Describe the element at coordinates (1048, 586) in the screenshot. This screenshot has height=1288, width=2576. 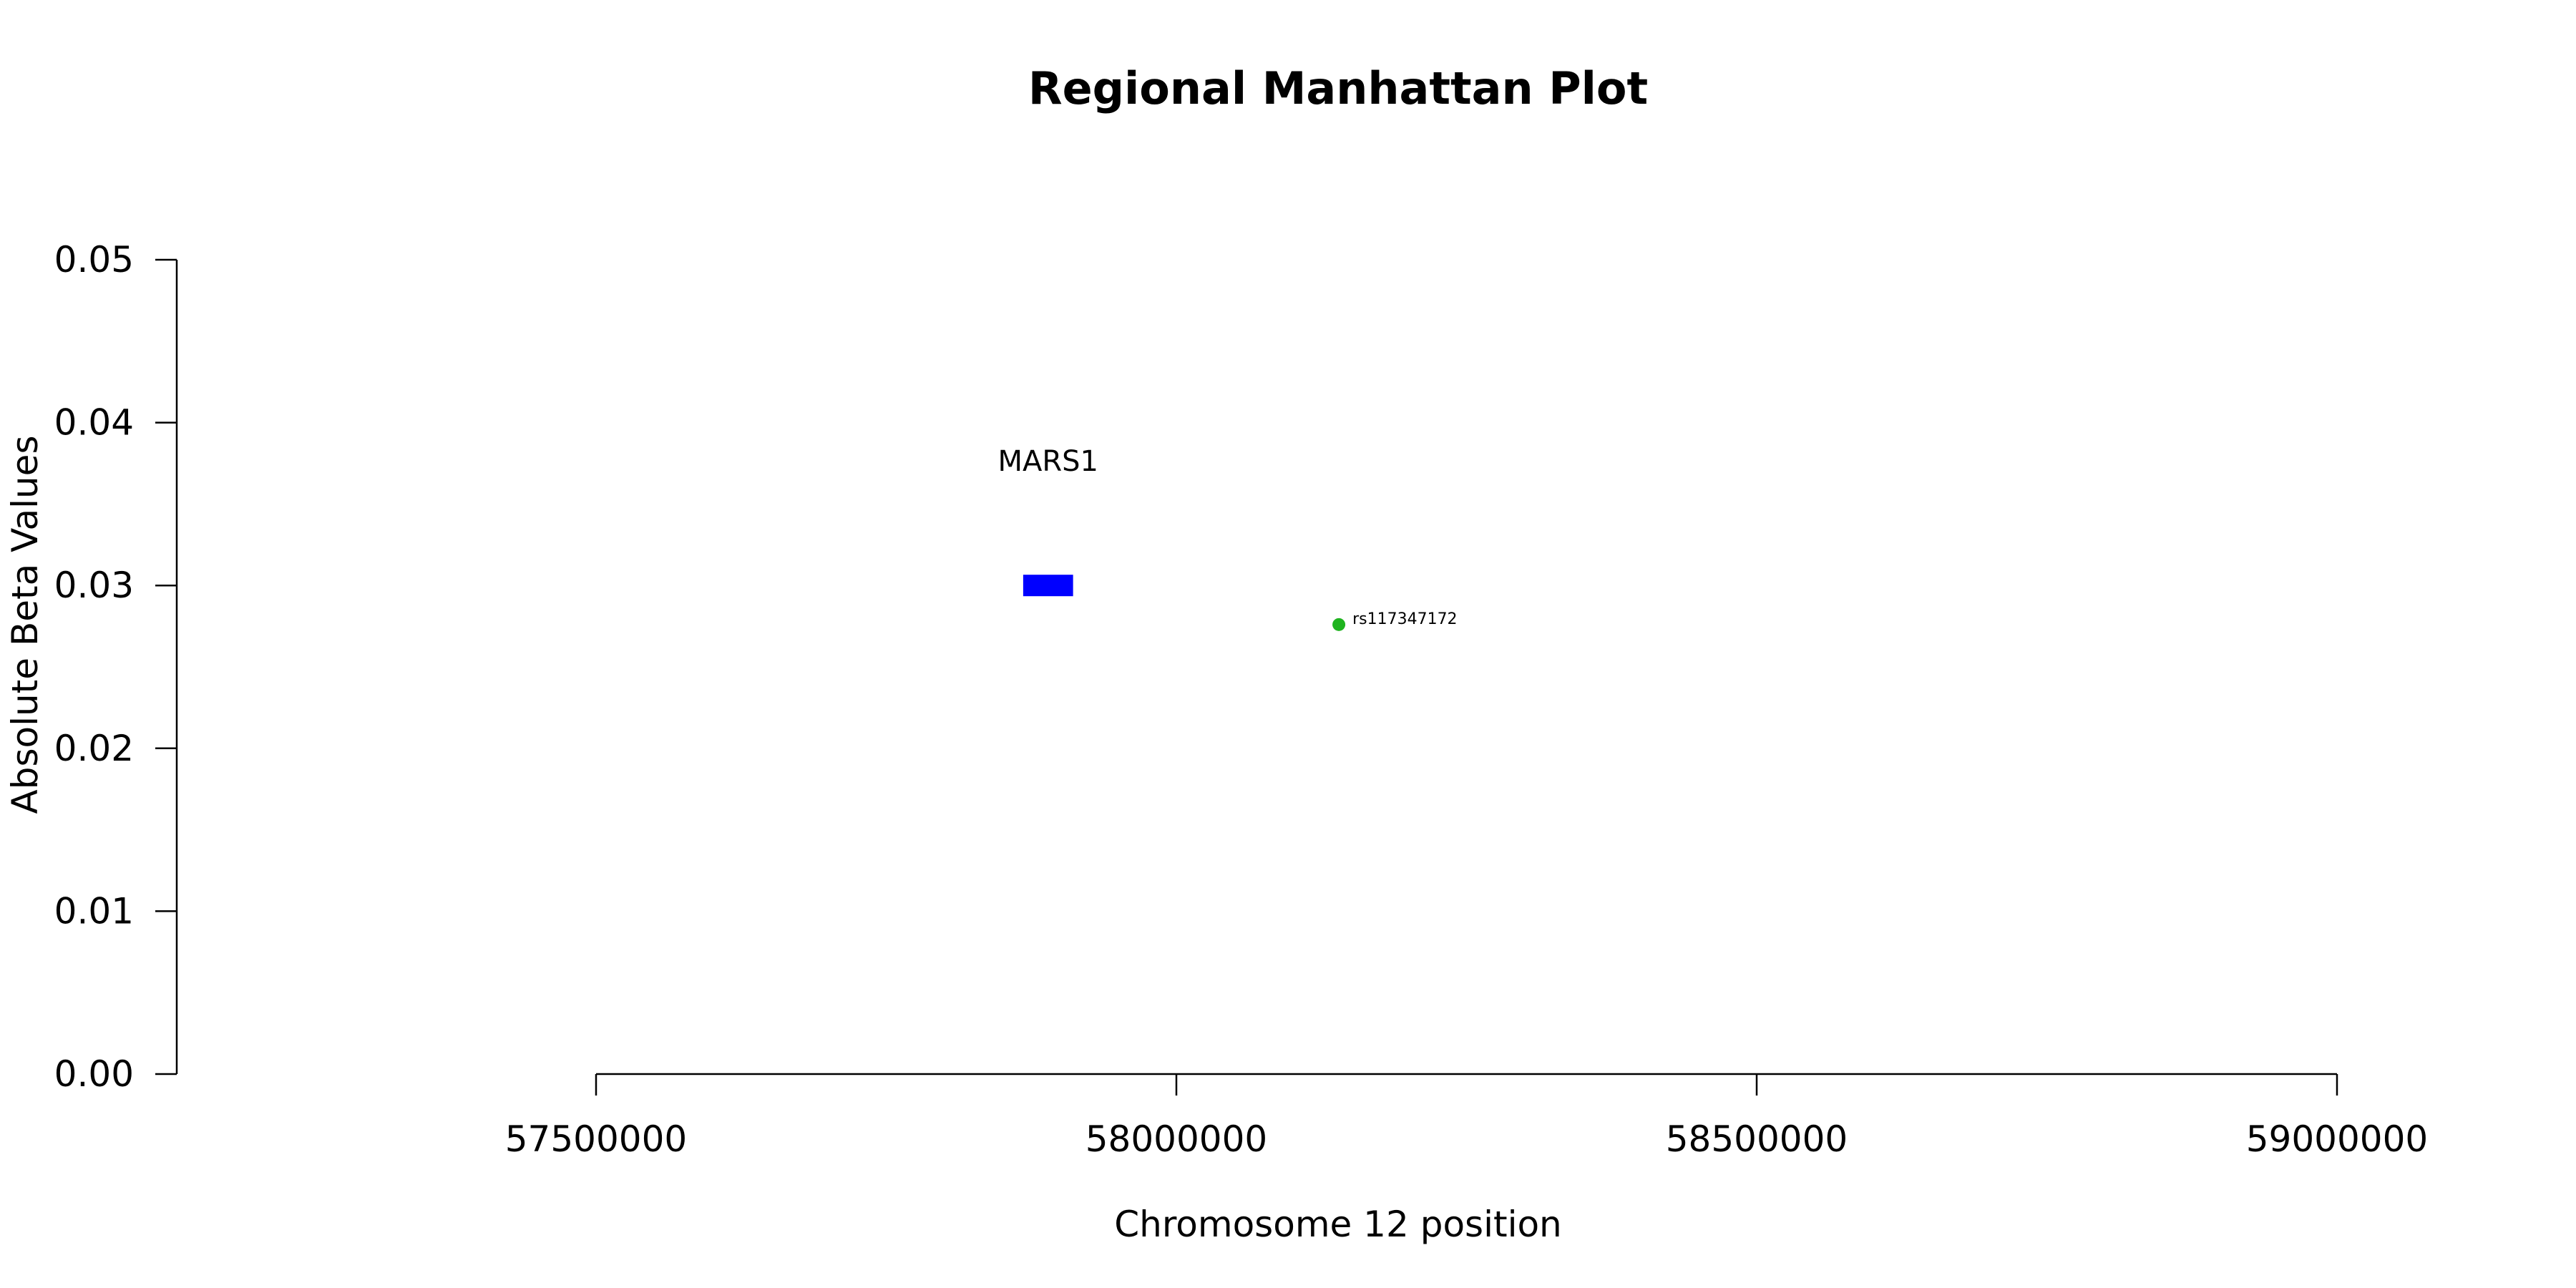
I see `gene-block` at that location.